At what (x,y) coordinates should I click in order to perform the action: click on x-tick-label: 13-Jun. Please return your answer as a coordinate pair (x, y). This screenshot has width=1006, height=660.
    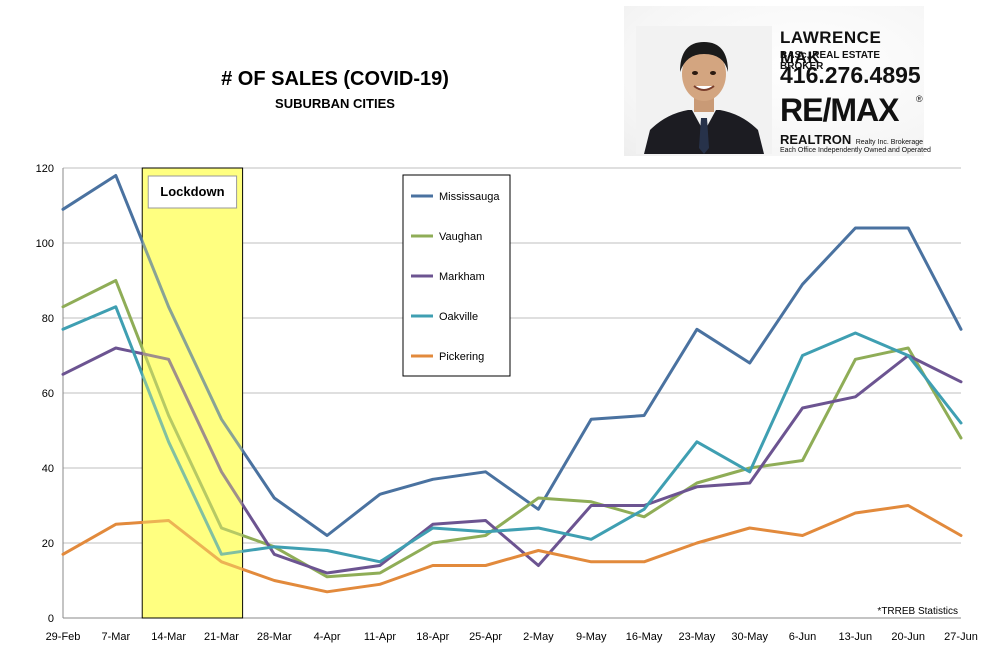
    Looking at the image, I should click on (856, 637).